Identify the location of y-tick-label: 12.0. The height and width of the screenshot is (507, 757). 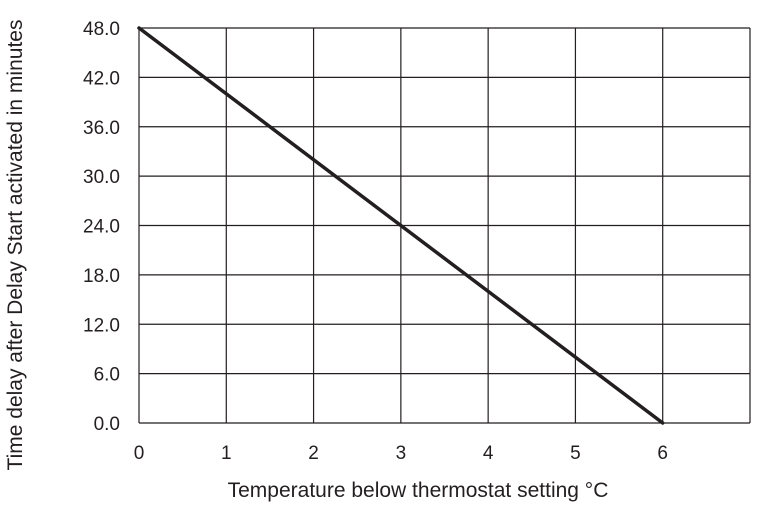
(101, 325).